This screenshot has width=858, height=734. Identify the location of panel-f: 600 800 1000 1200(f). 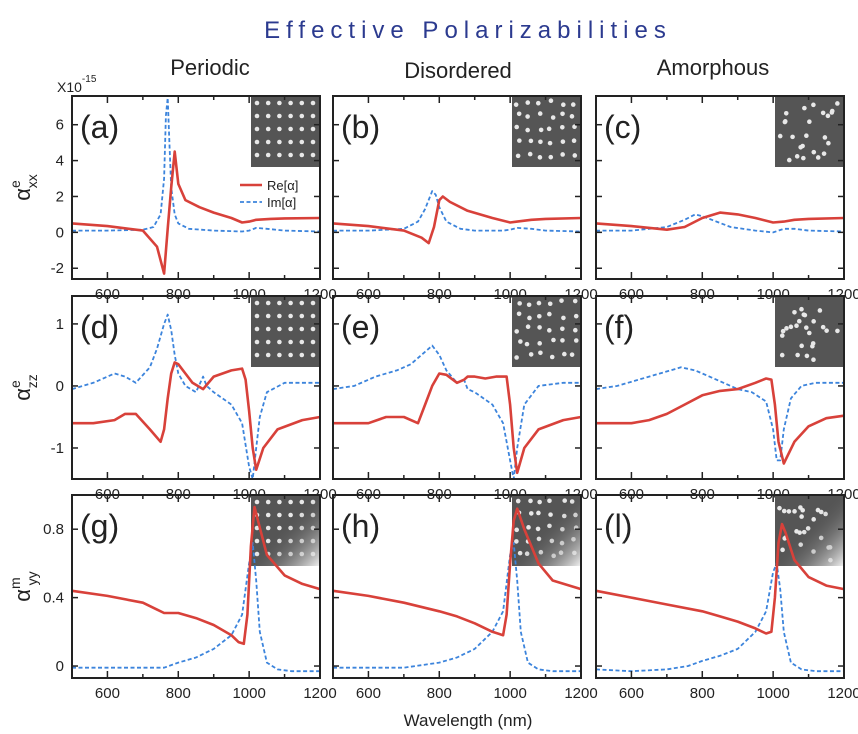
(726, 399).